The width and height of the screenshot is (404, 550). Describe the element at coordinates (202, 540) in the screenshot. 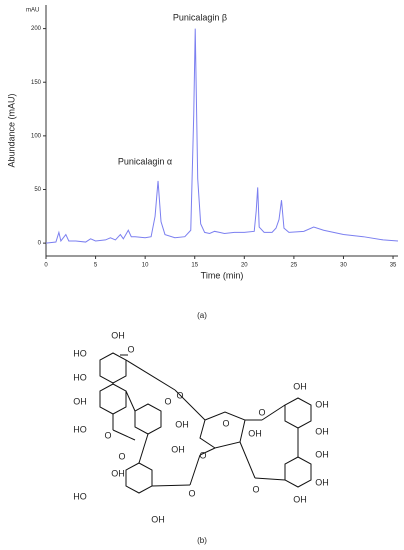

I see `panel-label: (b)` at that location.